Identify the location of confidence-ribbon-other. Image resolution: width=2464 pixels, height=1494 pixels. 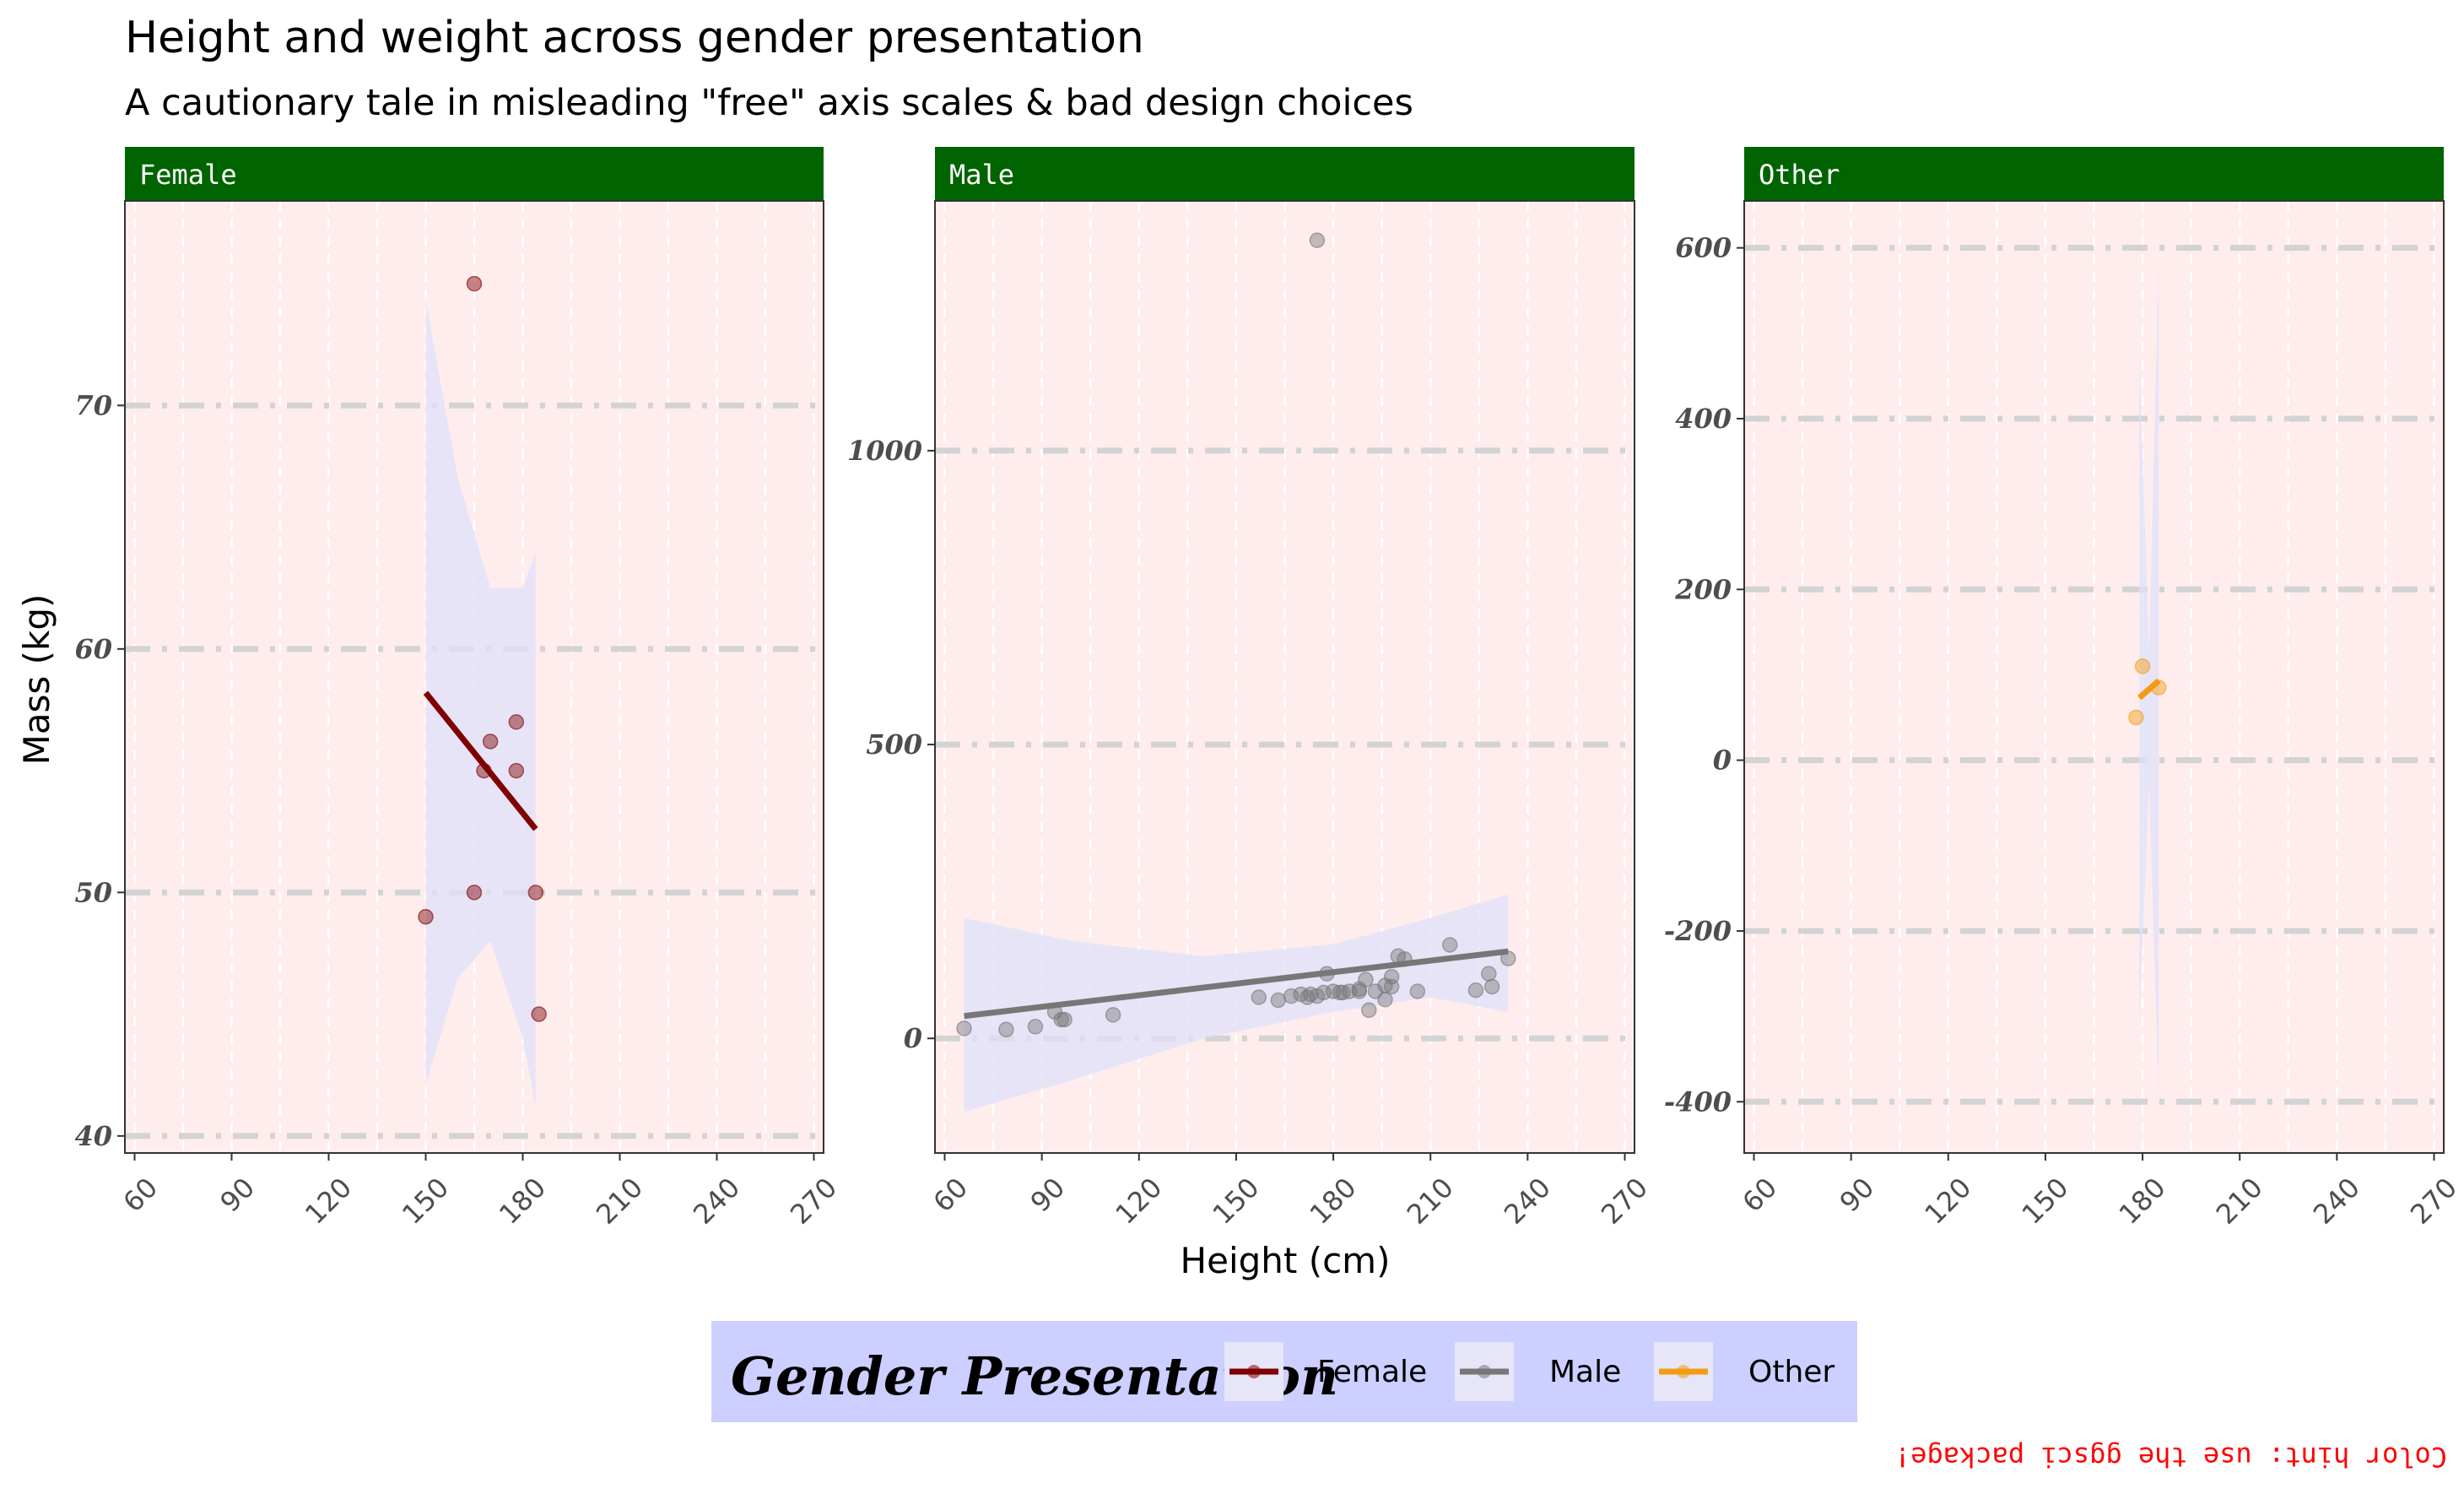
(2149, 679).